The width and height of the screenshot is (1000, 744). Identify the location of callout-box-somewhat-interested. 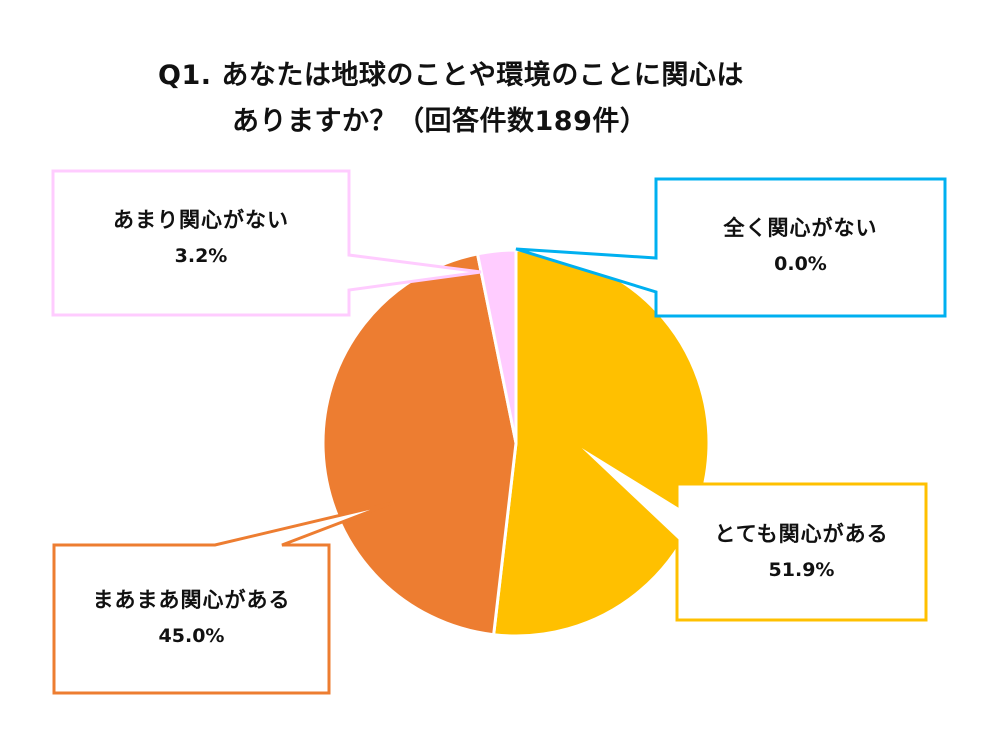
(222, 598).